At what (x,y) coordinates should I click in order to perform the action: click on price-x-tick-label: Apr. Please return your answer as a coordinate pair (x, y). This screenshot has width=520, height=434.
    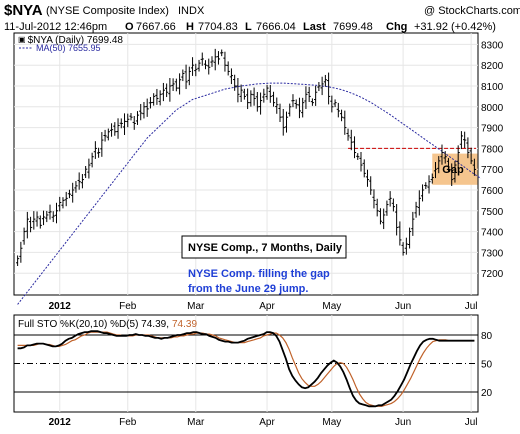
    Looking at the image, I should click on (267, 306).